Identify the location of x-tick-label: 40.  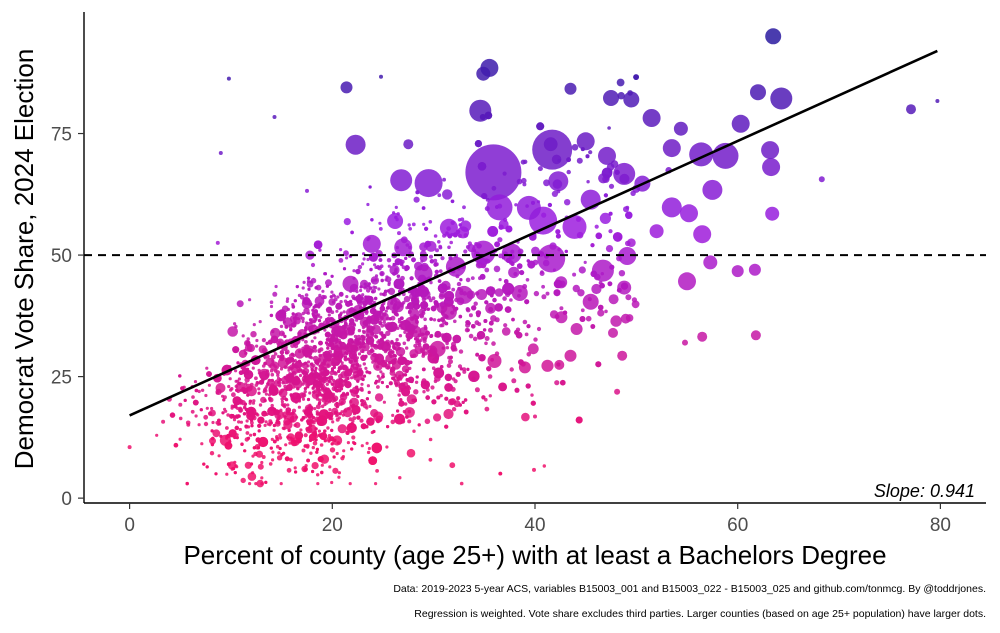
(534, 525).